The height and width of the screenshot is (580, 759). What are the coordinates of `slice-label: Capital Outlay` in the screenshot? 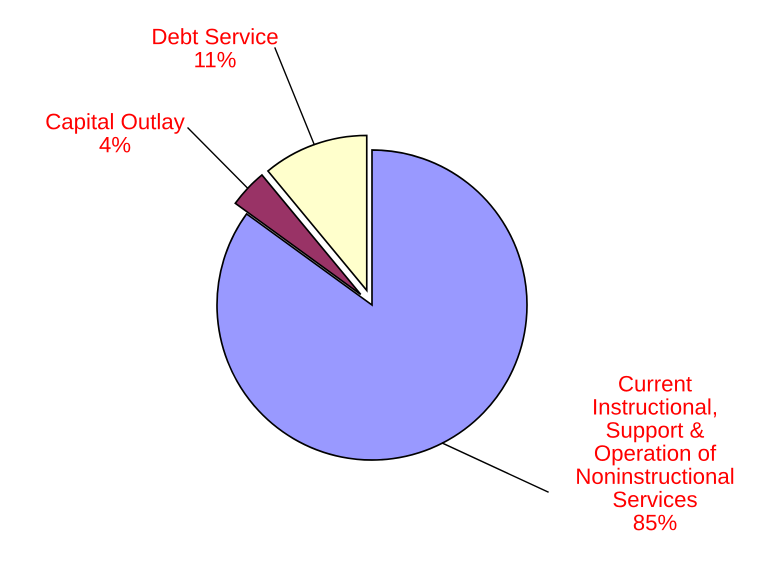 It's located at (115, 123).